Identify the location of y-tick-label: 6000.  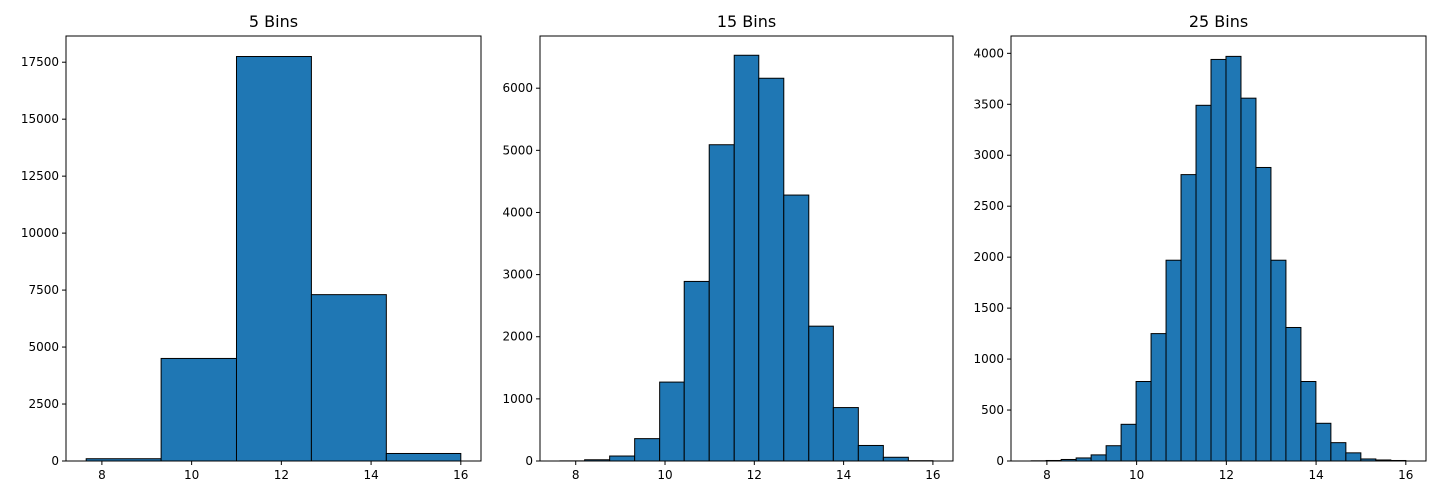
(517, 88).